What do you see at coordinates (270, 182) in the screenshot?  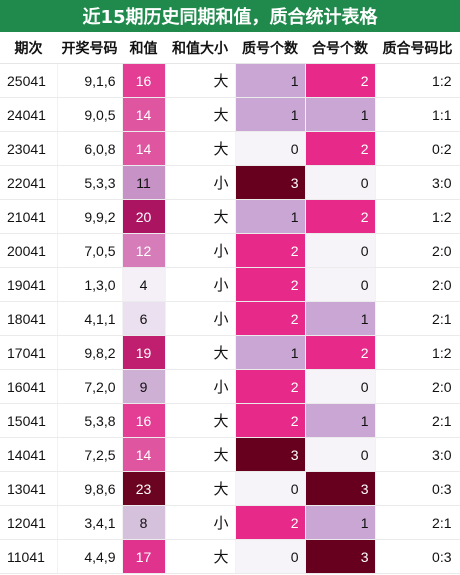 I see `prime-count-cell: 3` at bounding box center [270, 182].